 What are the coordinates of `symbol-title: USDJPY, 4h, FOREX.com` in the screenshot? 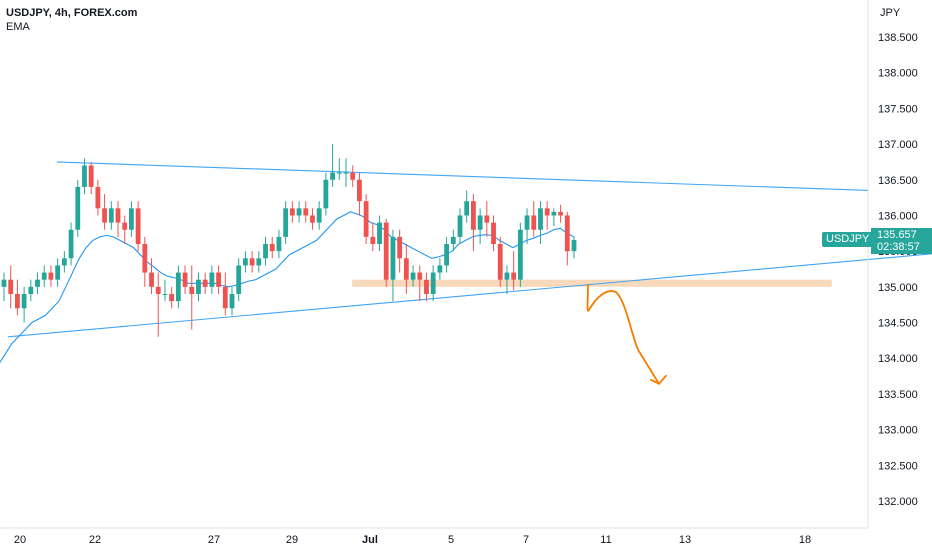 It's located at (72, 13).